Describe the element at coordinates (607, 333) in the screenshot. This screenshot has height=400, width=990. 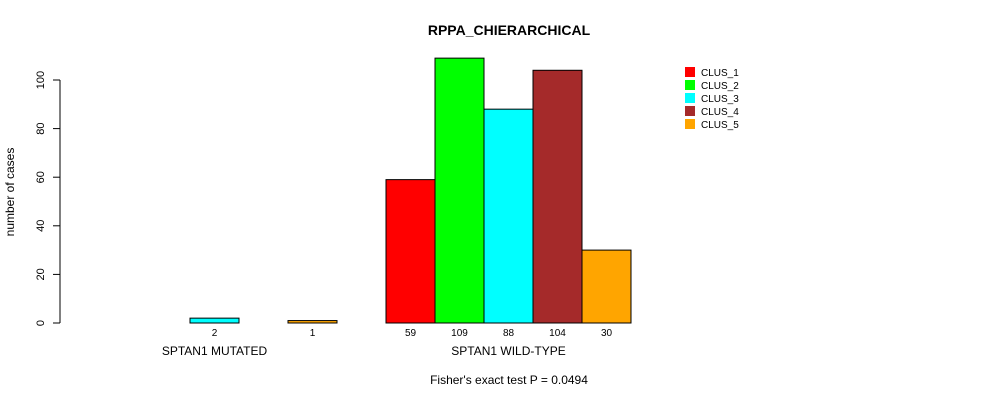
I see `count-label: 30` at that location.